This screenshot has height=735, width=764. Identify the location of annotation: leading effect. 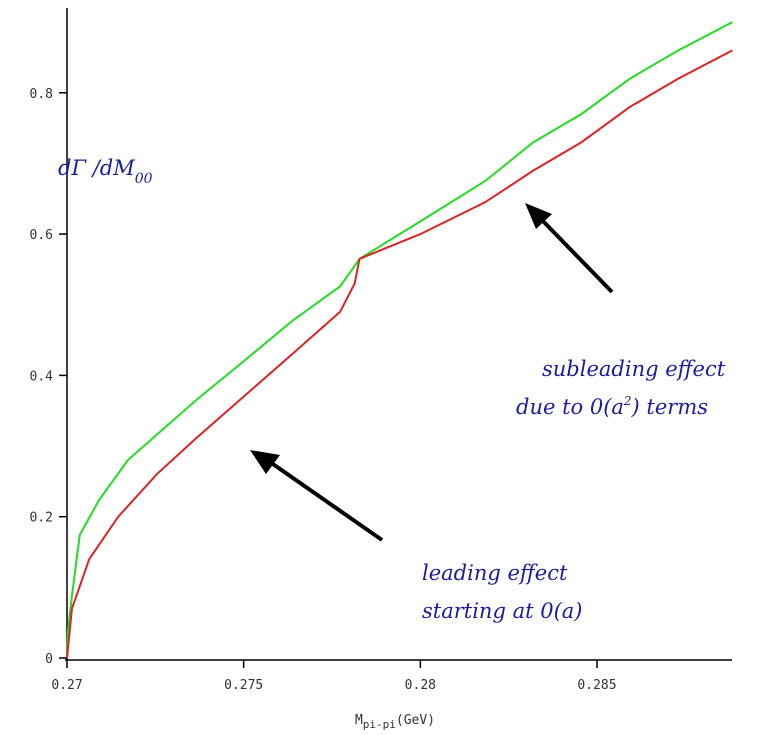
(495, 573).